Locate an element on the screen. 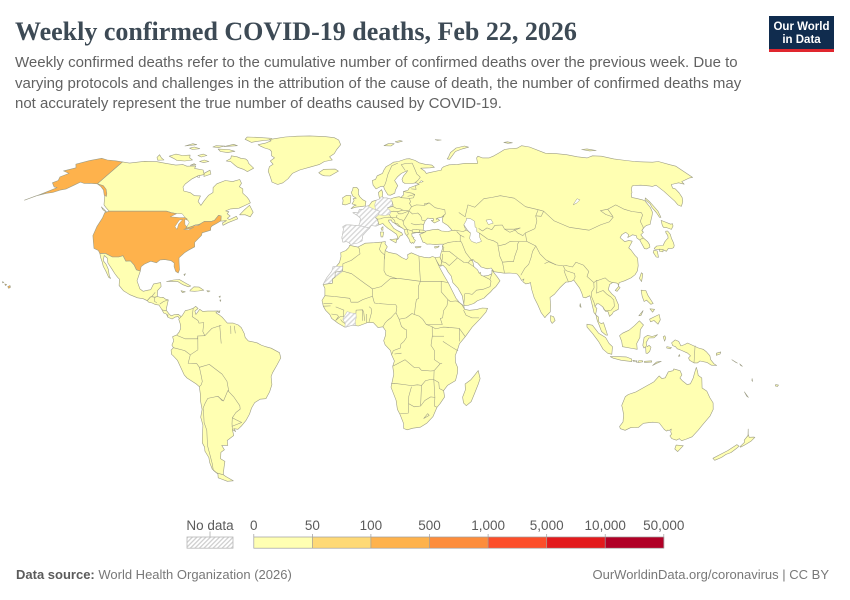 This screenshot has height=600, width=850. svg-text: 50 is located at coordinates (312, 525).